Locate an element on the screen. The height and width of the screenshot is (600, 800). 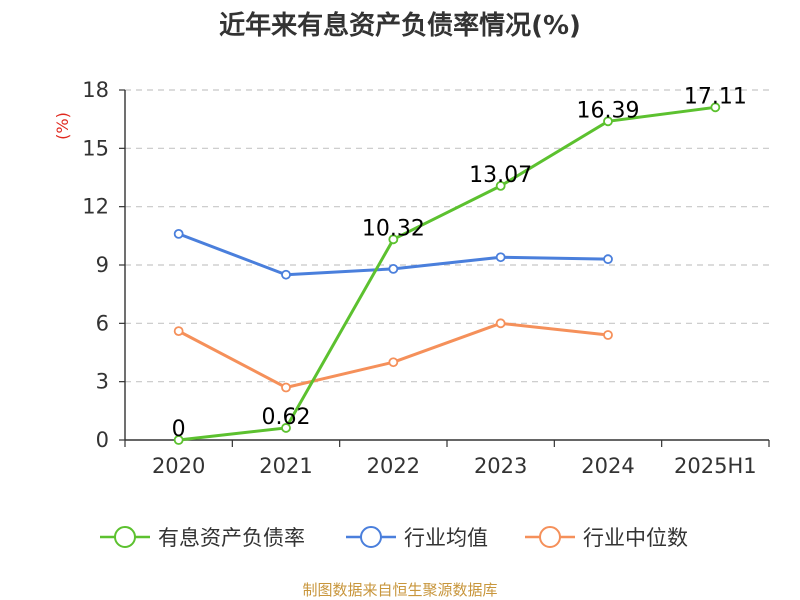
y-tick-label: 18 is located at coordinates (95, 90).